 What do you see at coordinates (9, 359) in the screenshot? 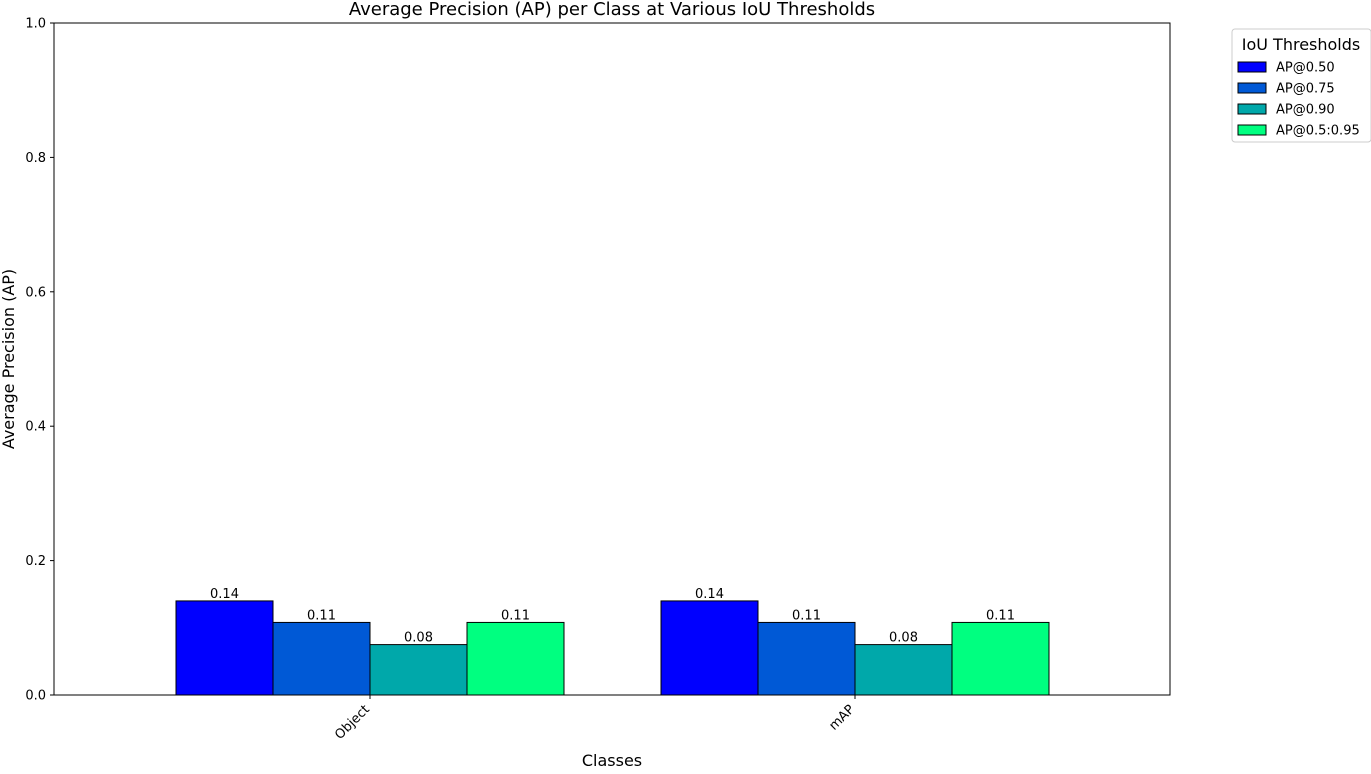
I see `y-axis-label: Average Precision (AP)` at bounding box center [9, 359].